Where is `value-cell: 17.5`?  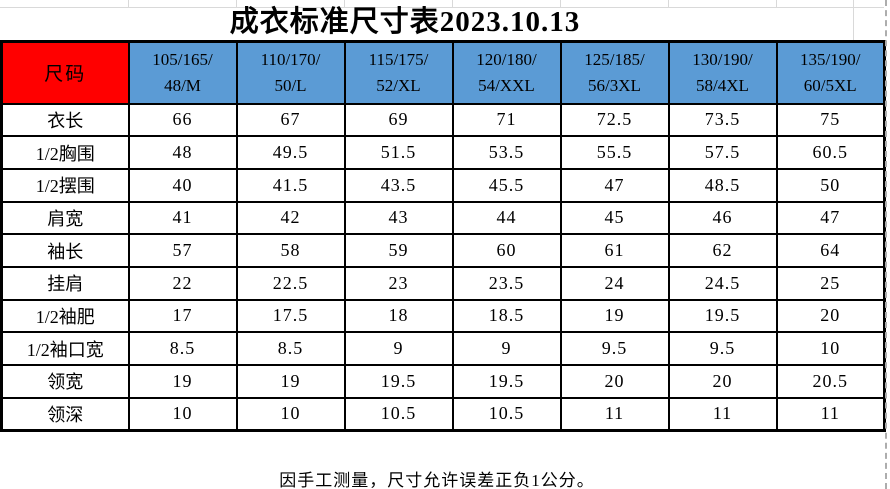
value-cell: 17.5 is located at coordinates (290, 316).